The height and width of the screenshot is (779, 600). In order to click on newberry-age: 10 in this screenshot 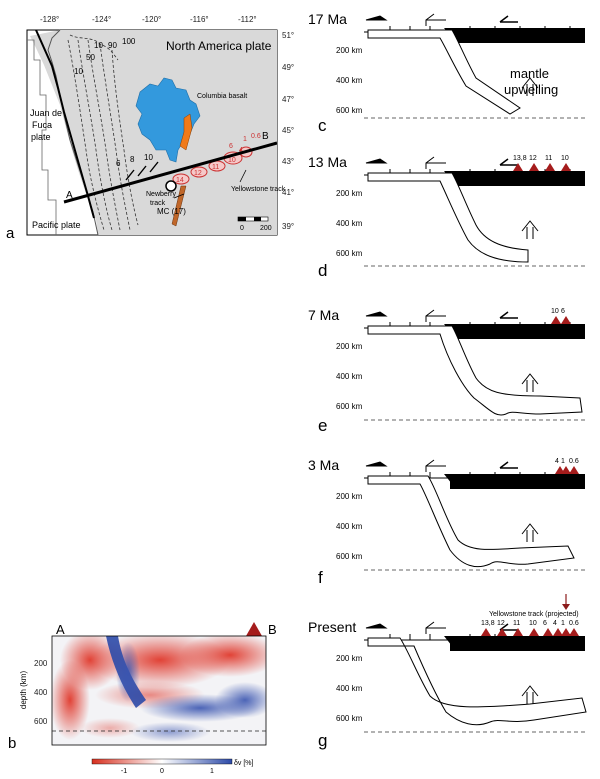, I will do `click(148, 157)`.